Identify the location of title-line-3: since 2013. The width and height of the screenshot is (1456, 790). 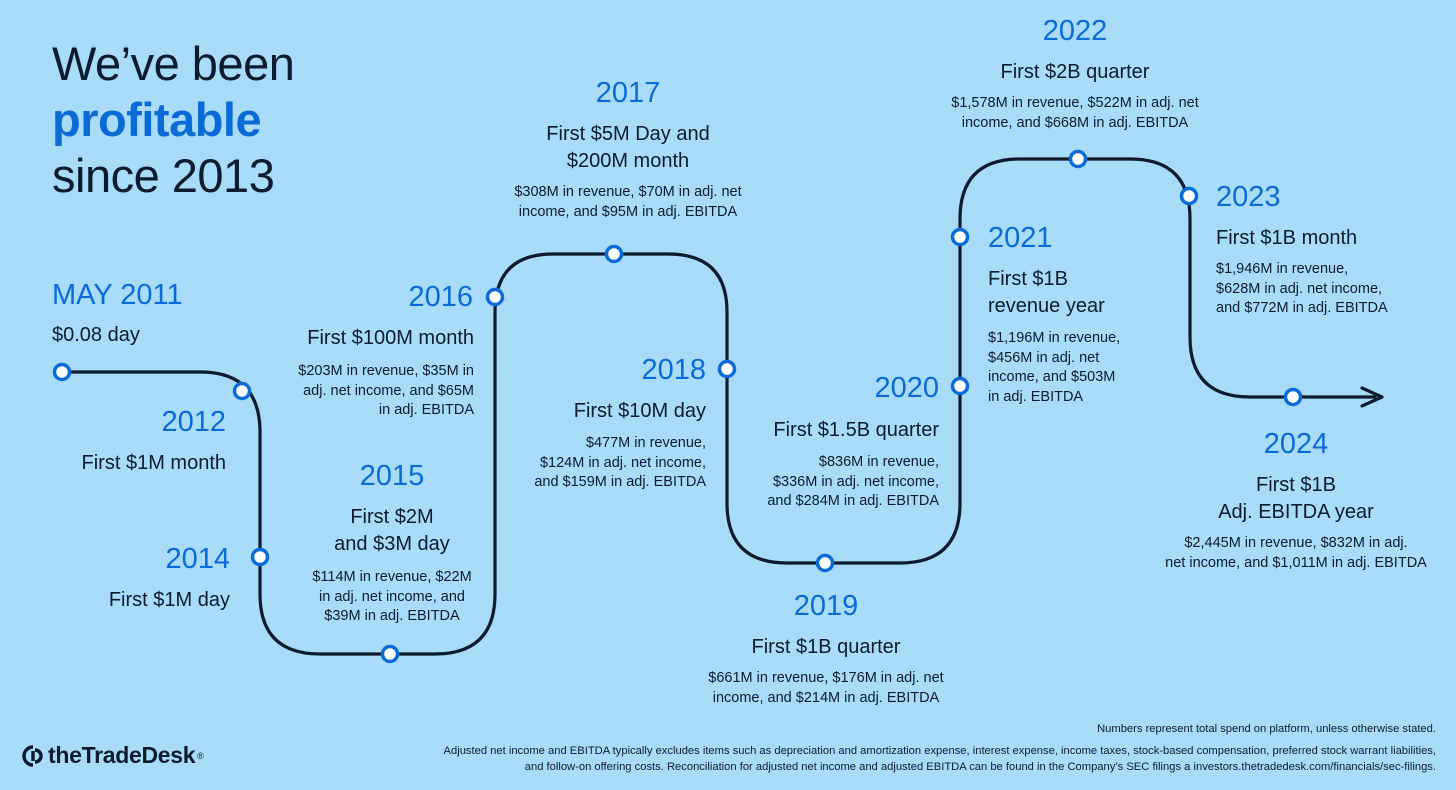
(163, 175).